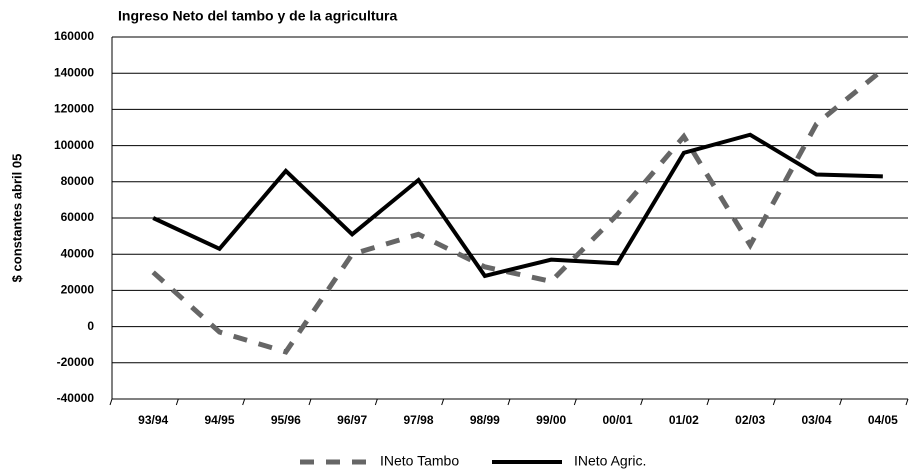 Image resolution: width=914 pixels, height=473 pixels. I want to click on y-tick-label: 60000, so click(78, 217).